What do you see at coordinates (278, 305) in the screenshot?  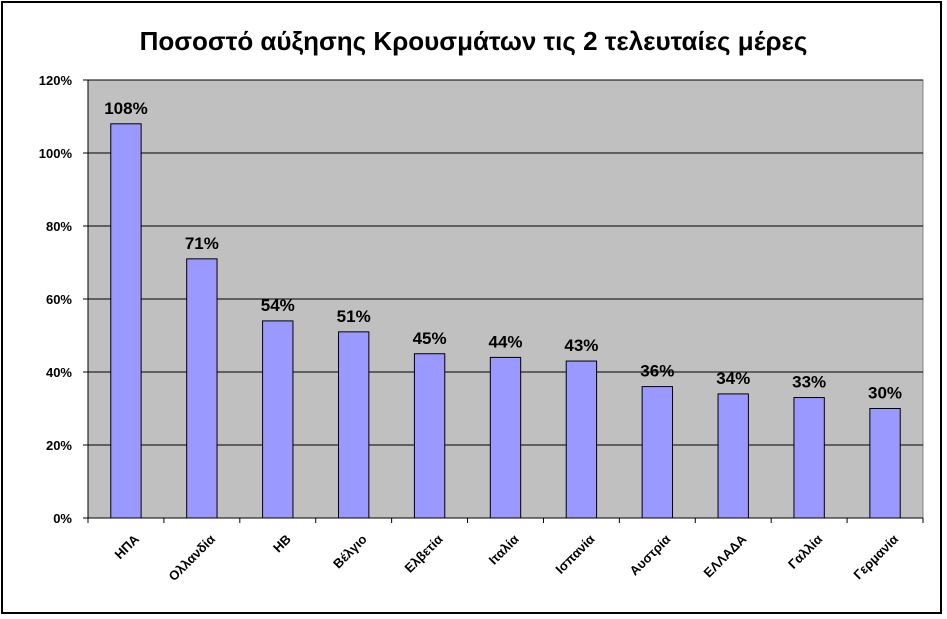 I see `data-label: 54%` at bounding box center [278, 305].